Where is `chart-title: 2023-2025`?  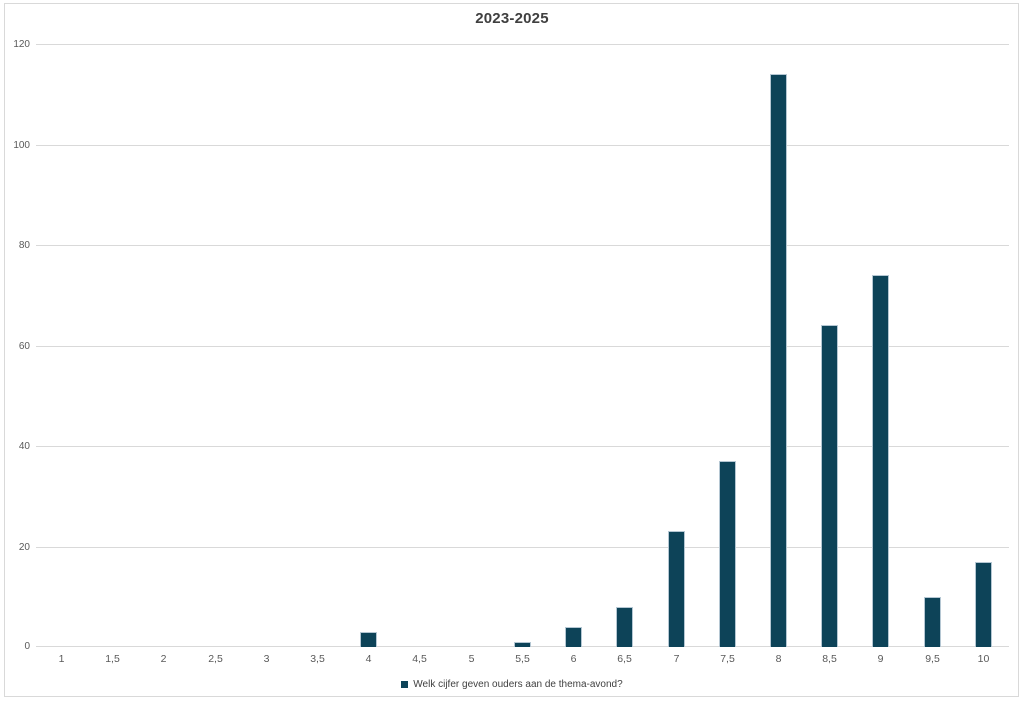
chart-title: 2023-2025 is located at coordinates (512, 18).